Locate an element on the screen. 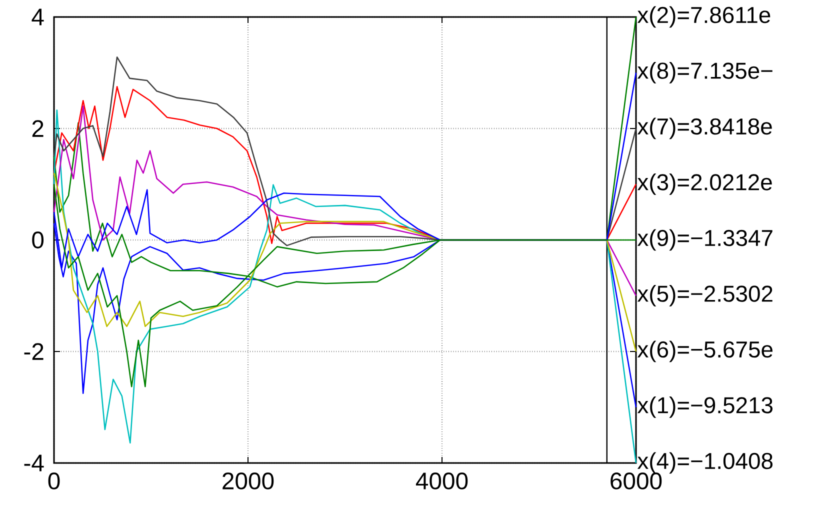 The width and height of the screenshot is (822, 509). x-tick-label: 4000 is located at coordinates (442, 481).